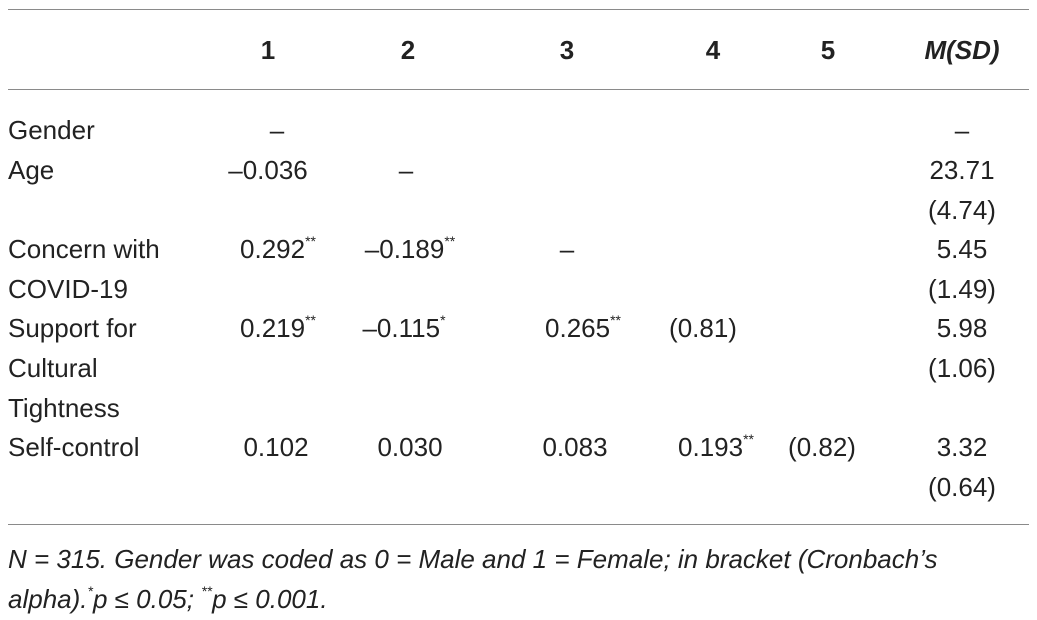 The width and height of the screenshot is (1037, 620). What do you see at coordinates (84, 249) in the screenshot?
I see `row-label-concern: Concern with` at bounding box center [84, 249].